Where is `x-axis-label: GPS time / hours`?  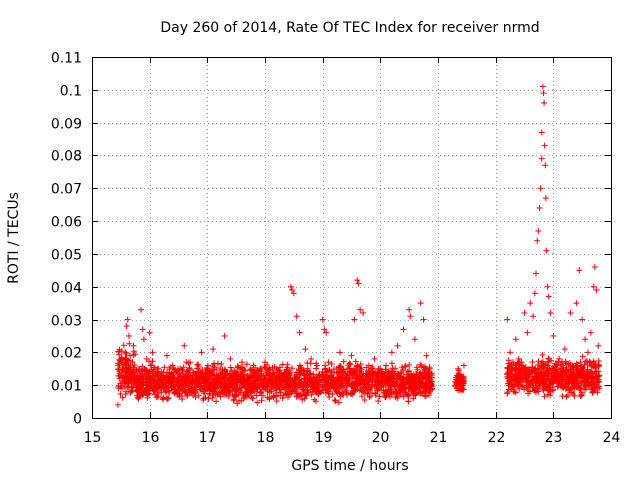 x-axis-label: GPS time / hours is located at coordinates (349, 466).